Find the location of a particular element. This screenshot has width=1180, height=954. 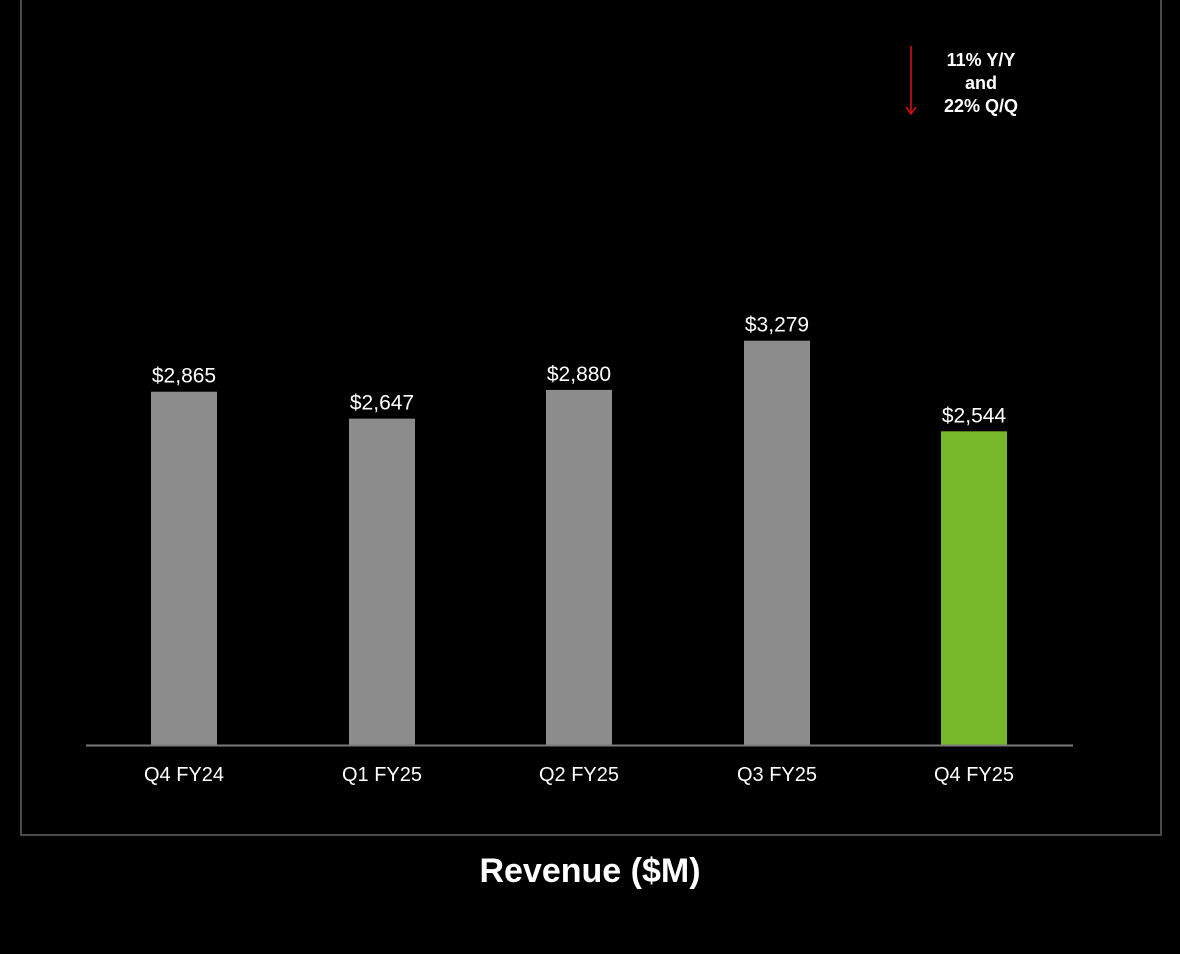

data-label: $2,647 is located at coordinates (382, 403).